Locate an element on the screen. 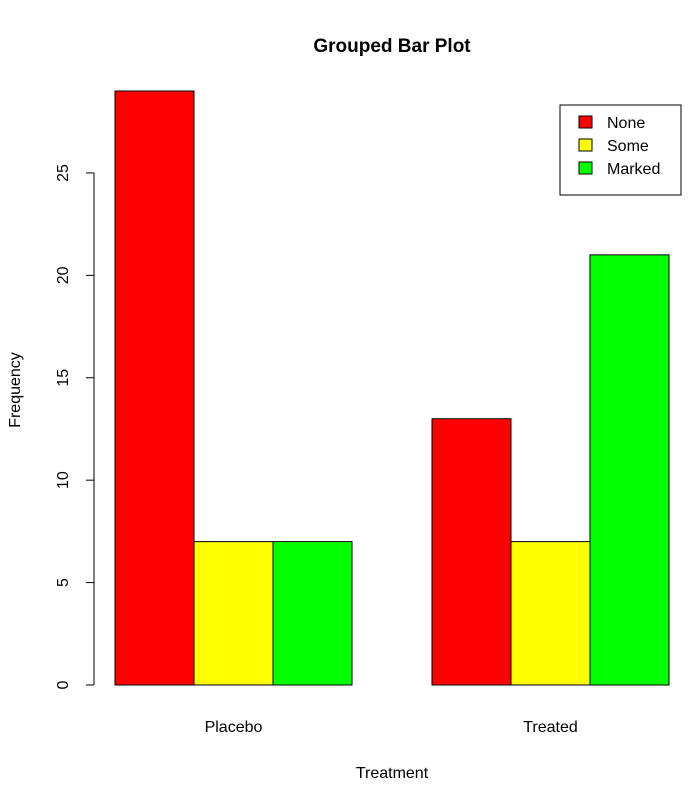  legend: None Some Marked is located at coordinates (620, 150).